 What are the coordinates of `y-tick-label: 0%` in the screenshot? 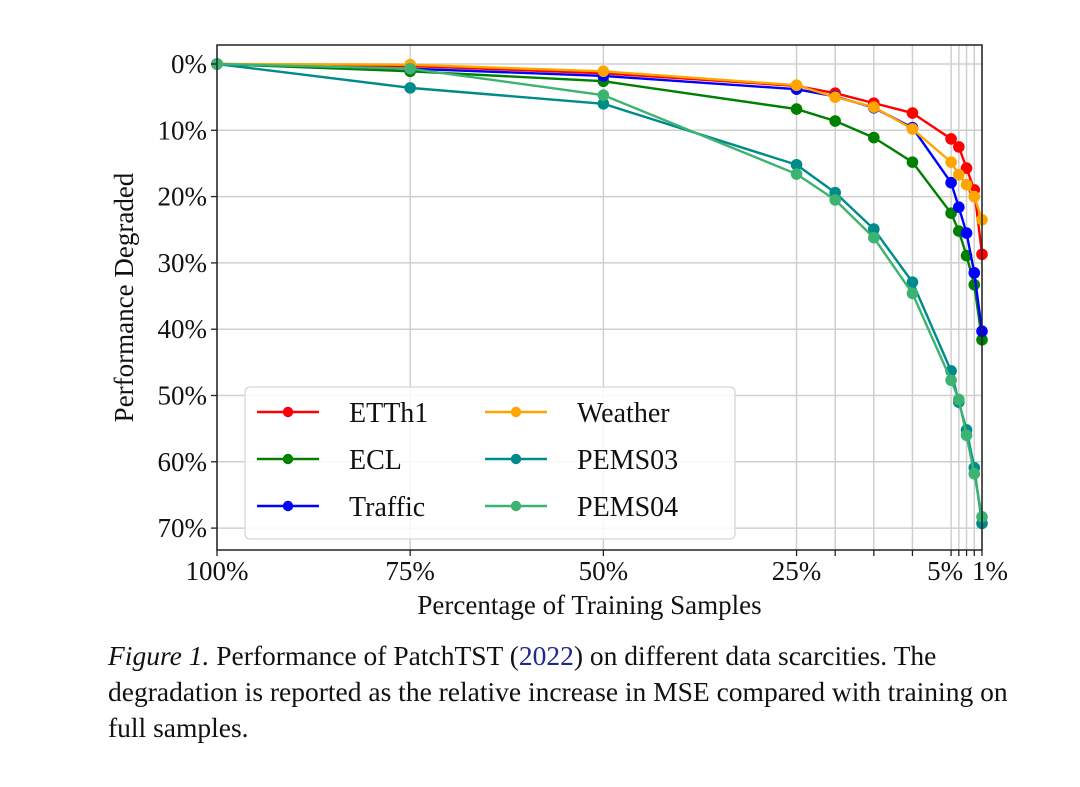 It's located at (189, 64).